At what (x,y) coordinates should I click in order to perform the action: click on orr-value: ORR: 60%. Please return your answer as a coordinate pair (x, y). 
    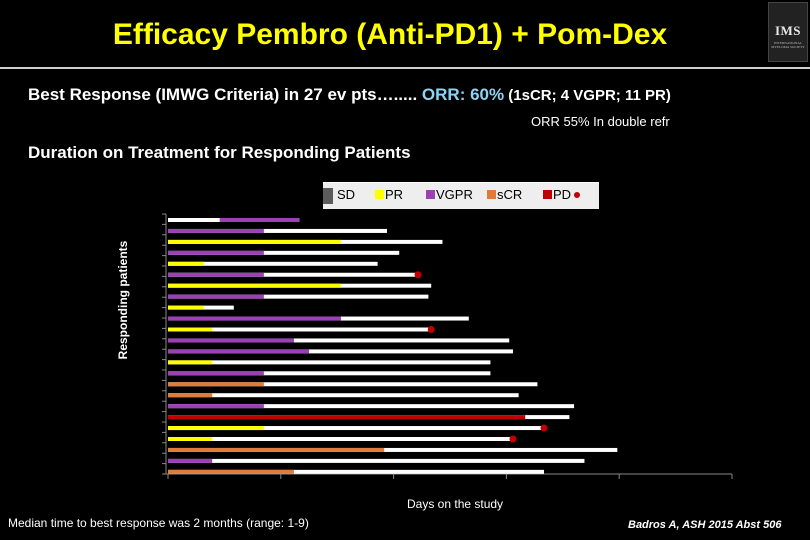
    Looking at the image, I should click on (463, 94).